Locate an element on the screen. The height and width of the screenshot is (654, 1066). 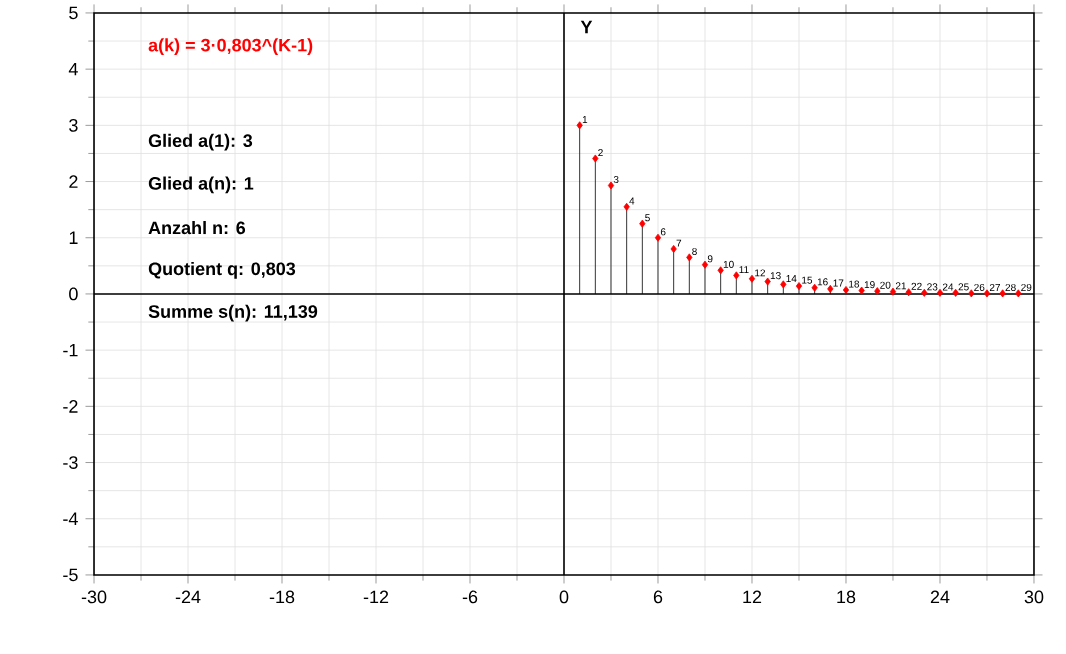
y-tick-label: 3 is located at coordinates (73, 125).